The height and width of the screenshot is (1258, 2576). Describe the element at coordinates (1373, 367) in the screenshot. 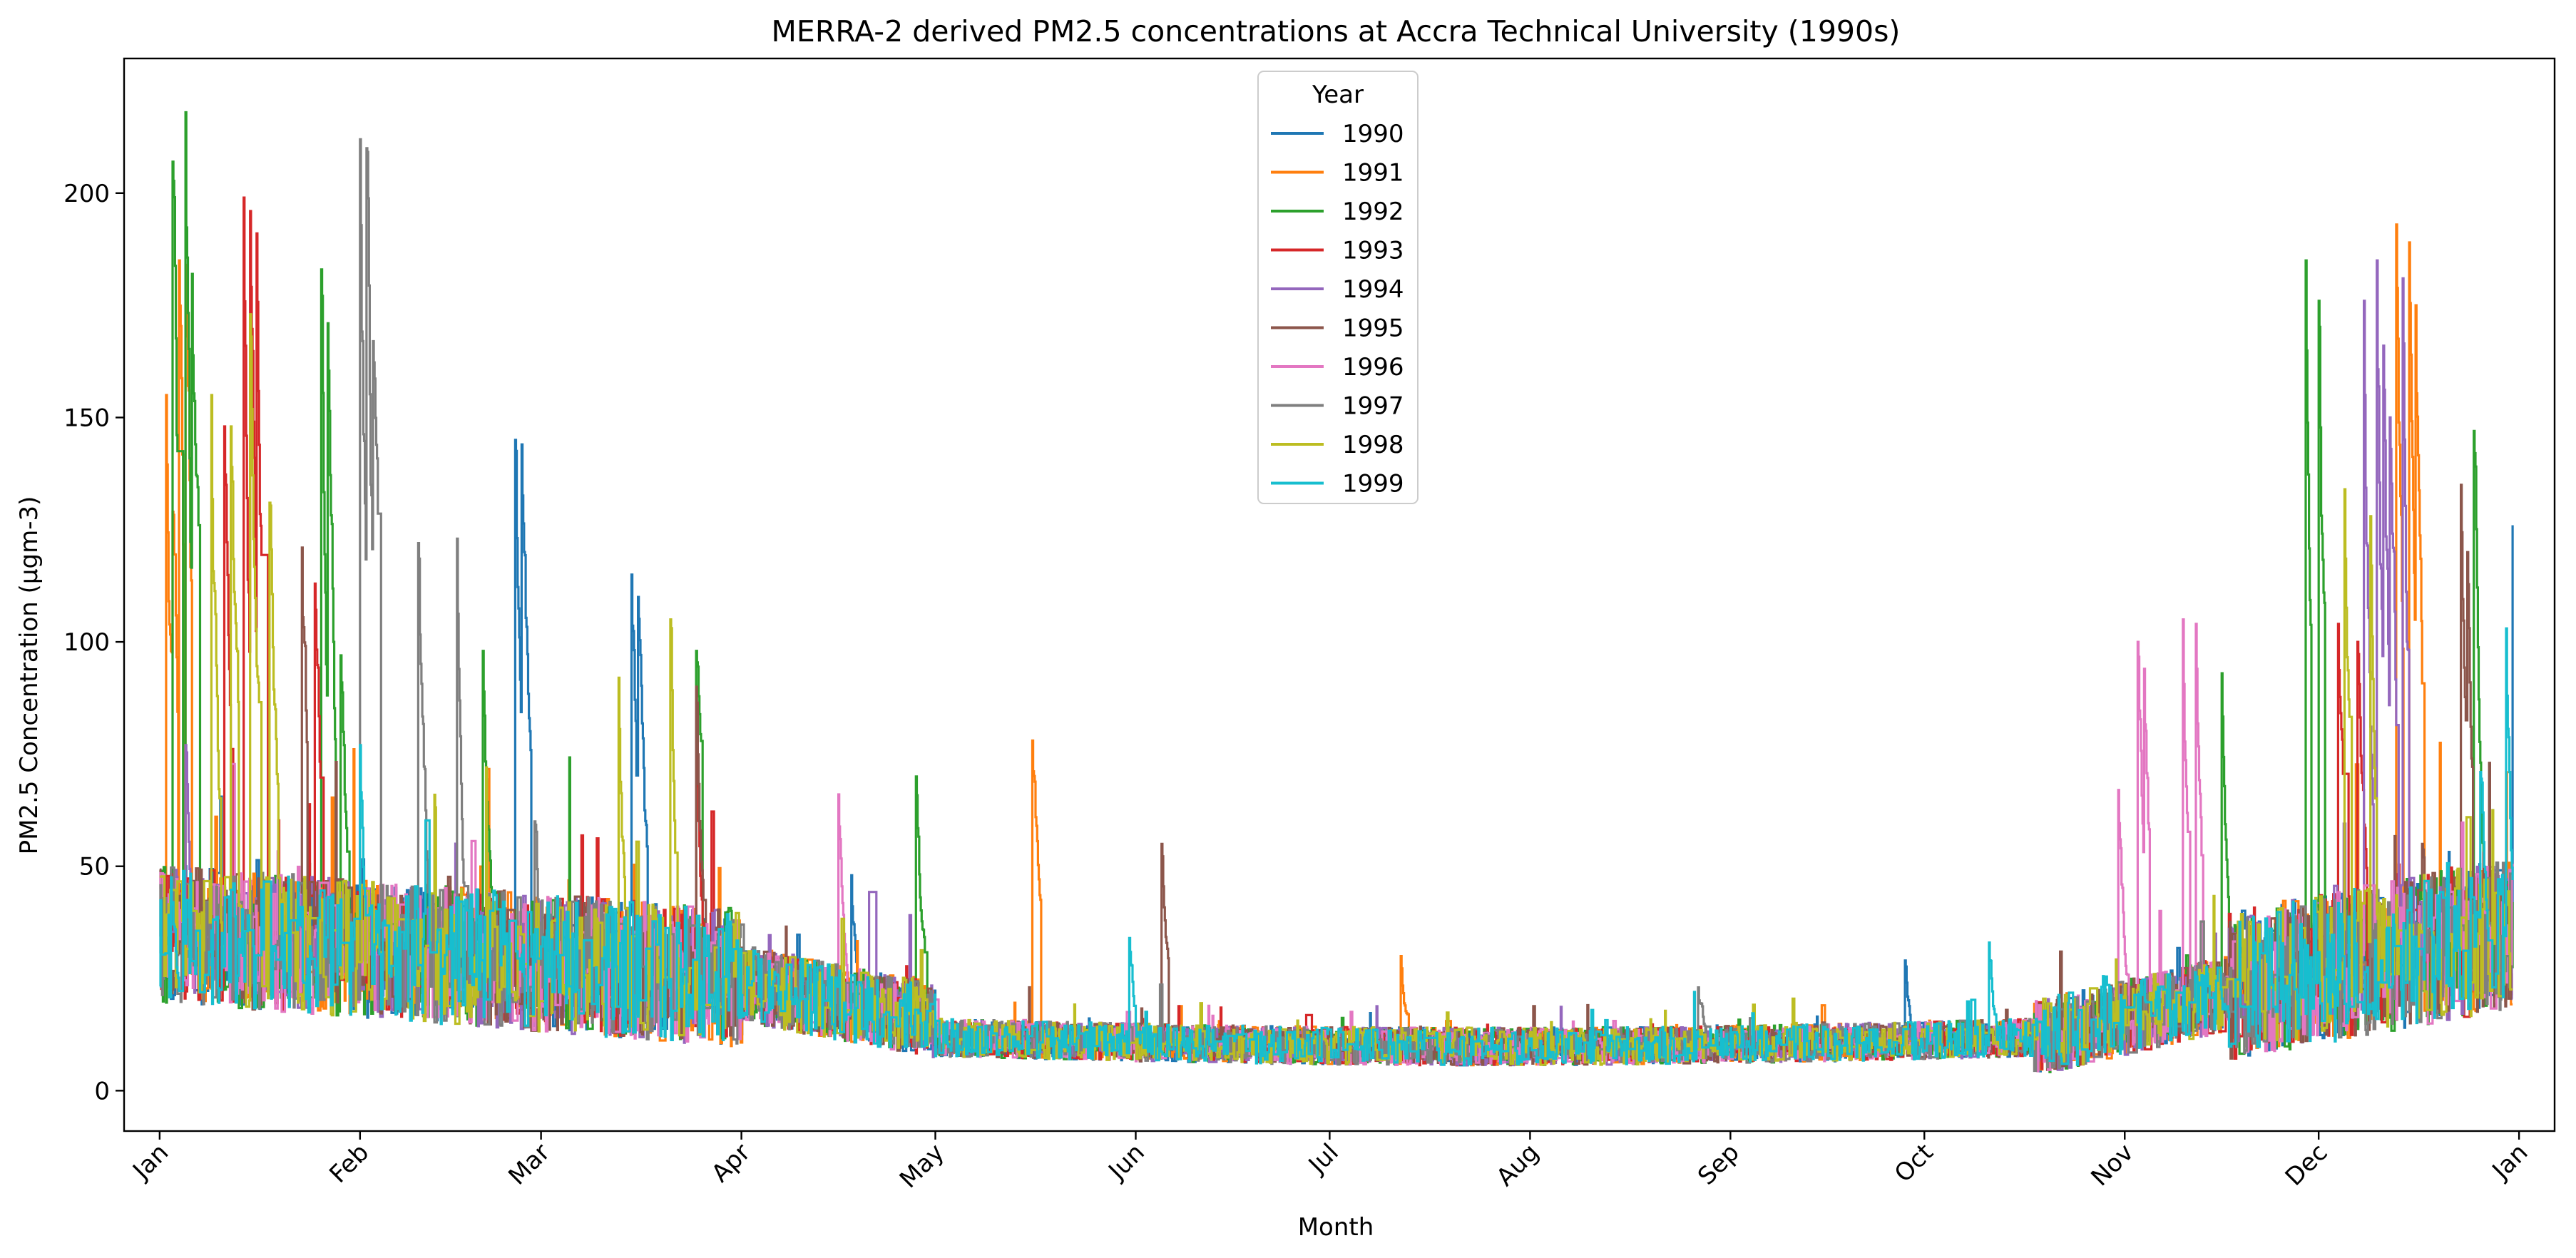

I see `legend-label-1996: 1996` at that location.